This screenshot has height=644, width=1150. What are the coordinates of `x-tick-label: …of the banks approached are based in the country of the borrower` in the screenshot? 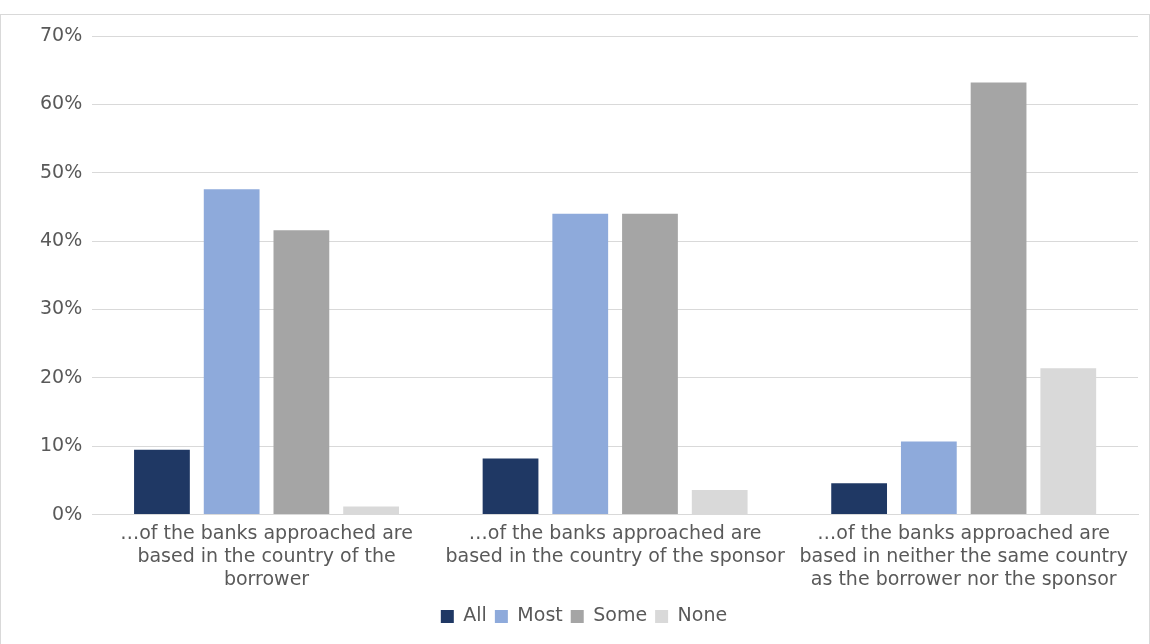 It's located at (266, 554).